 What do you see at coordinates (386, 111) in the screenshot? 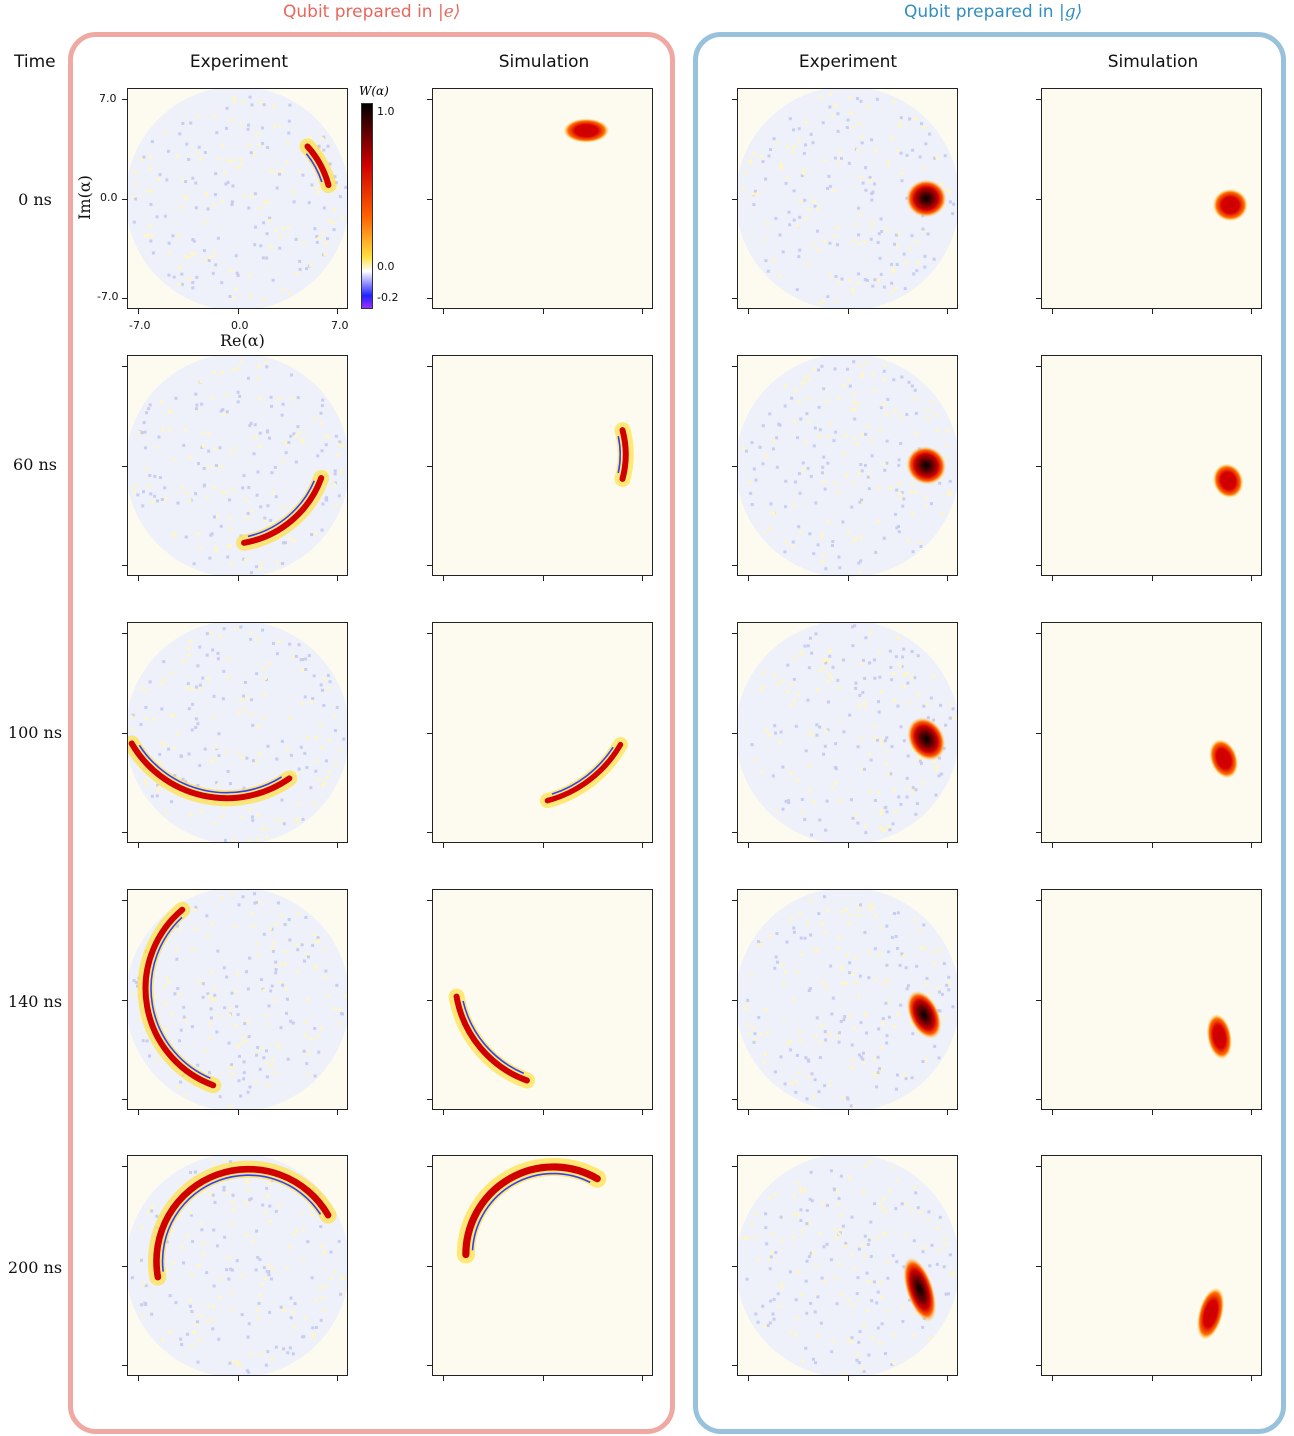
I see `colorbar-tick-label: 1.0` at bounding box center [386, 111].